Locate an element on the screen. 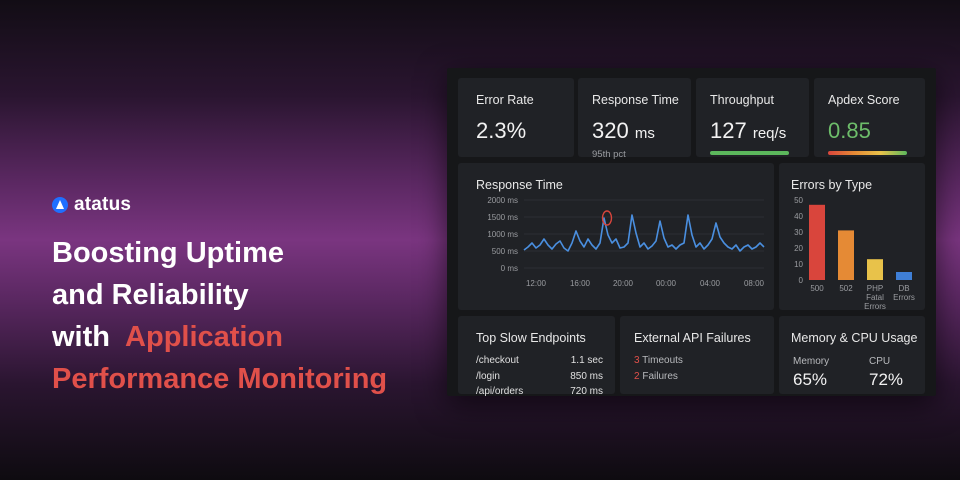 The width and height of the screenshot is (960, 480). cpu-label: CPU is located at coordinates (880, 361).